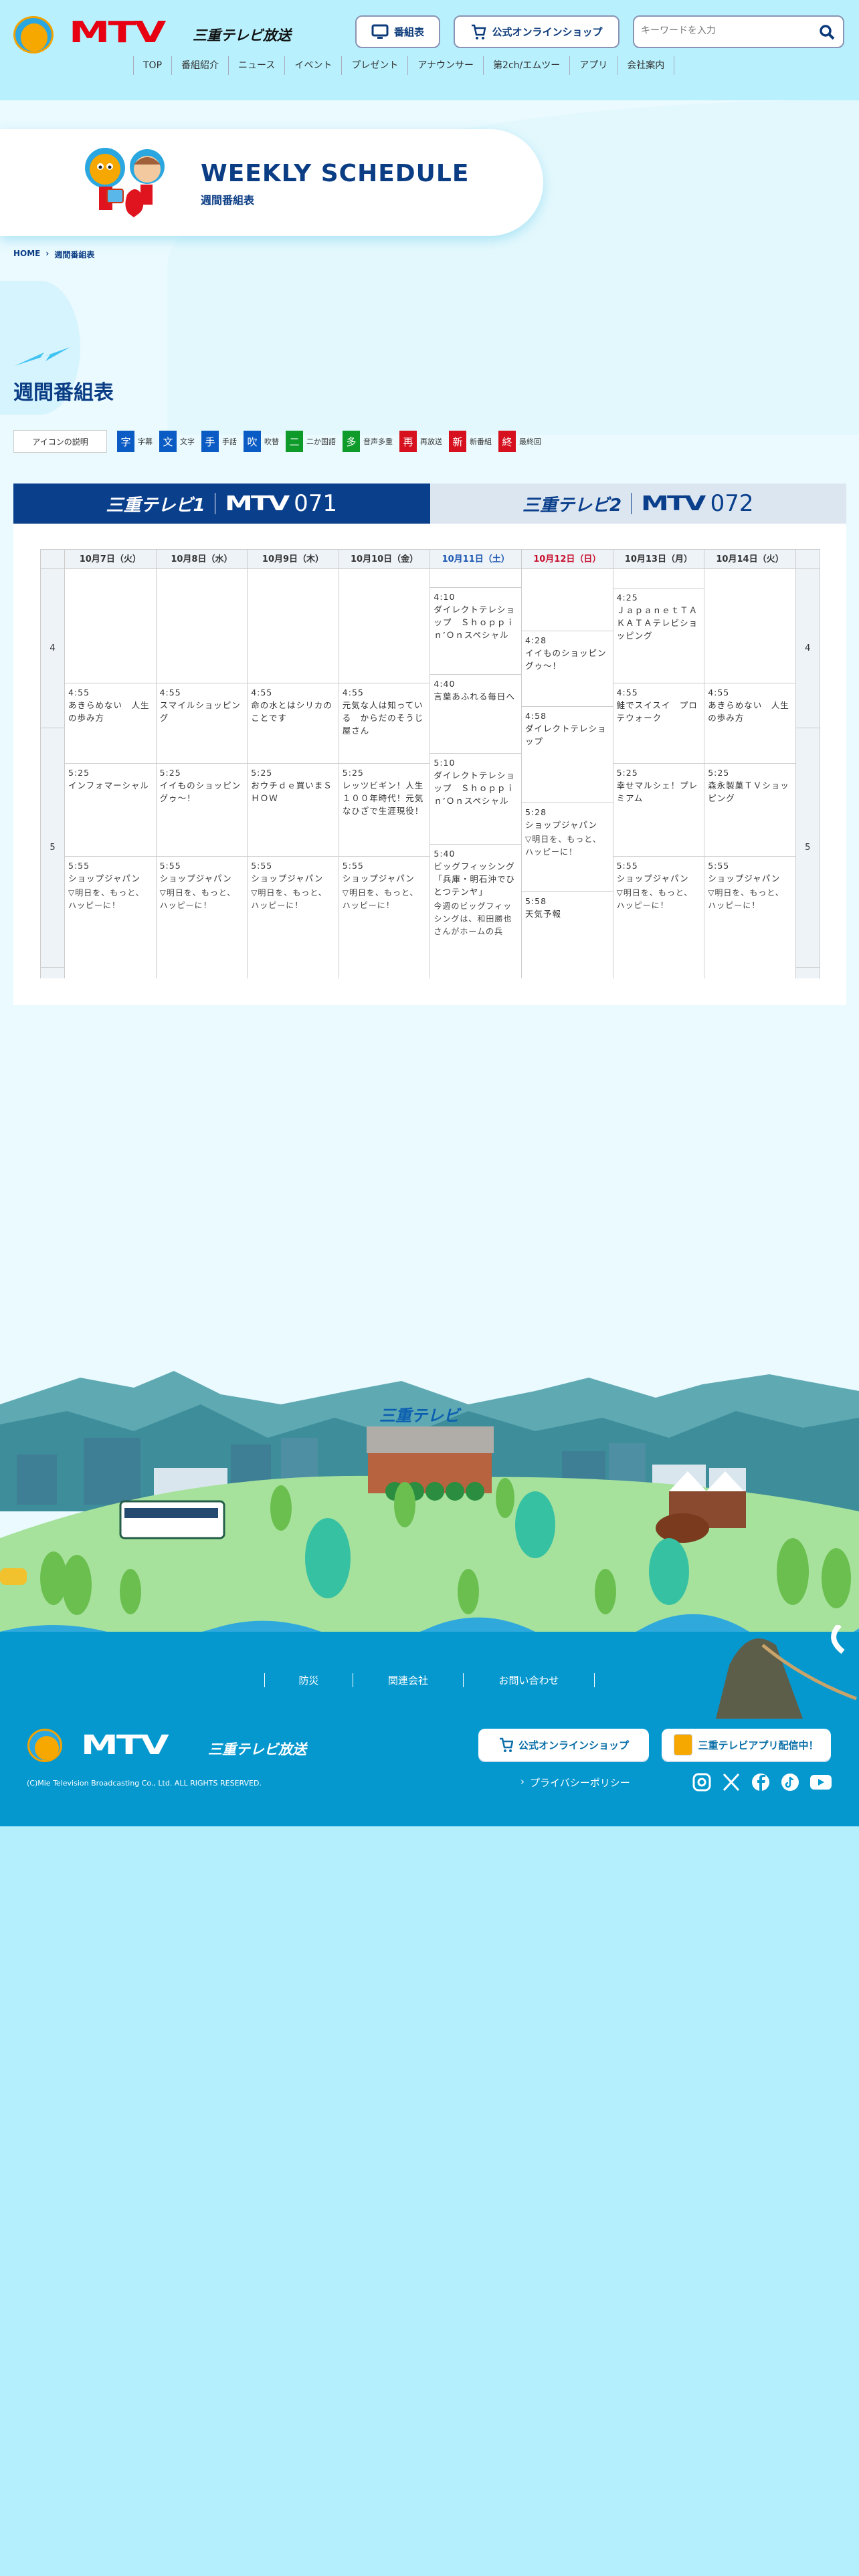 This screenshot has width=859, height=2576. What do you see at coordinates (201, 791) in the screenshot?
I see `program-title: イイものショッピングゥ～！` at bounding box center [201, 791].